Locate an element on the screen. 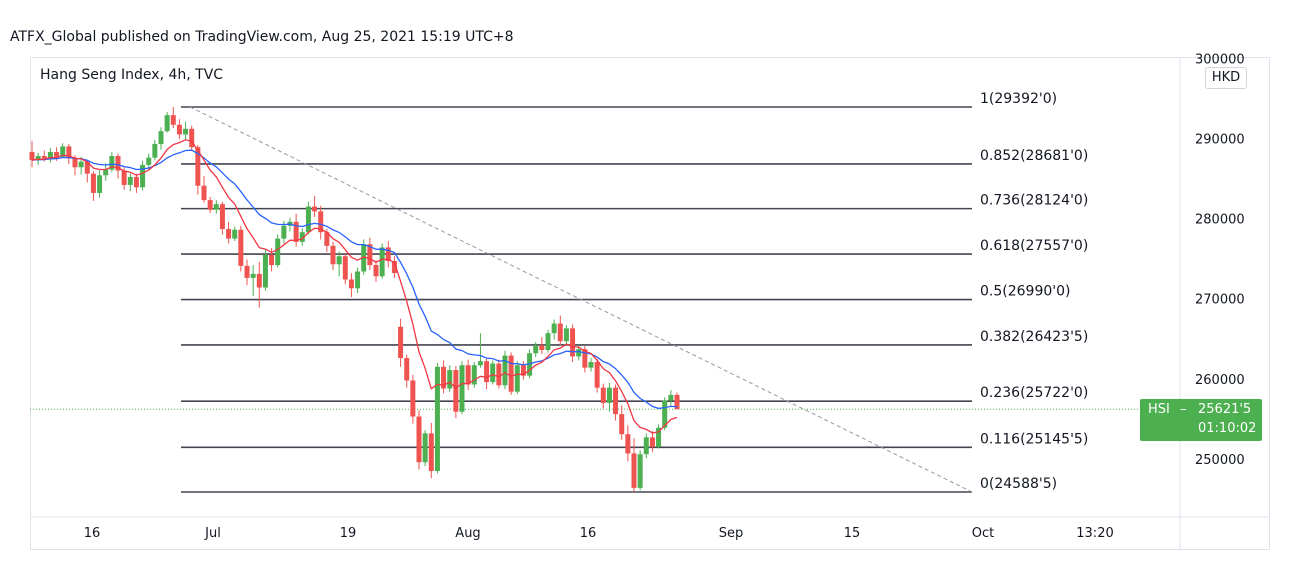 The image size is (1291, 566). x-tick-label: 13:20 is located at coordinates (1094, 533).